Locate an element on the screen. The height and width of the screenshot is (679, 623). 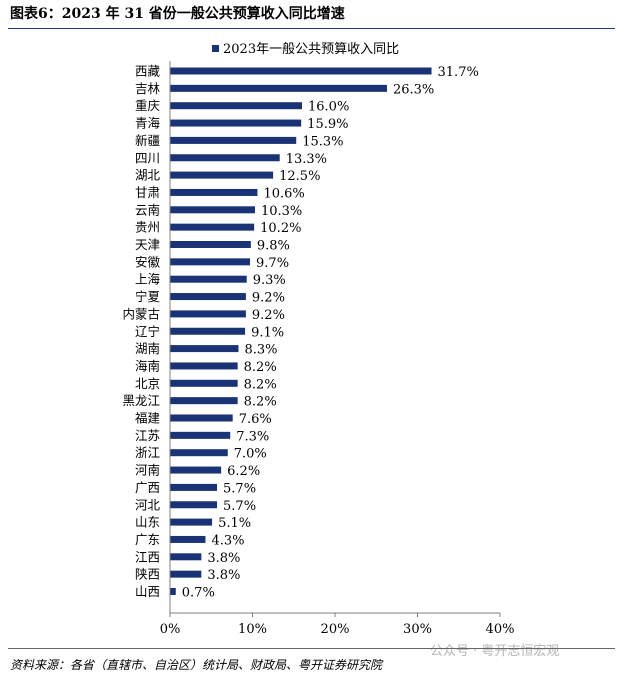
category-label: 广西 is located at coordinates (147, 487).